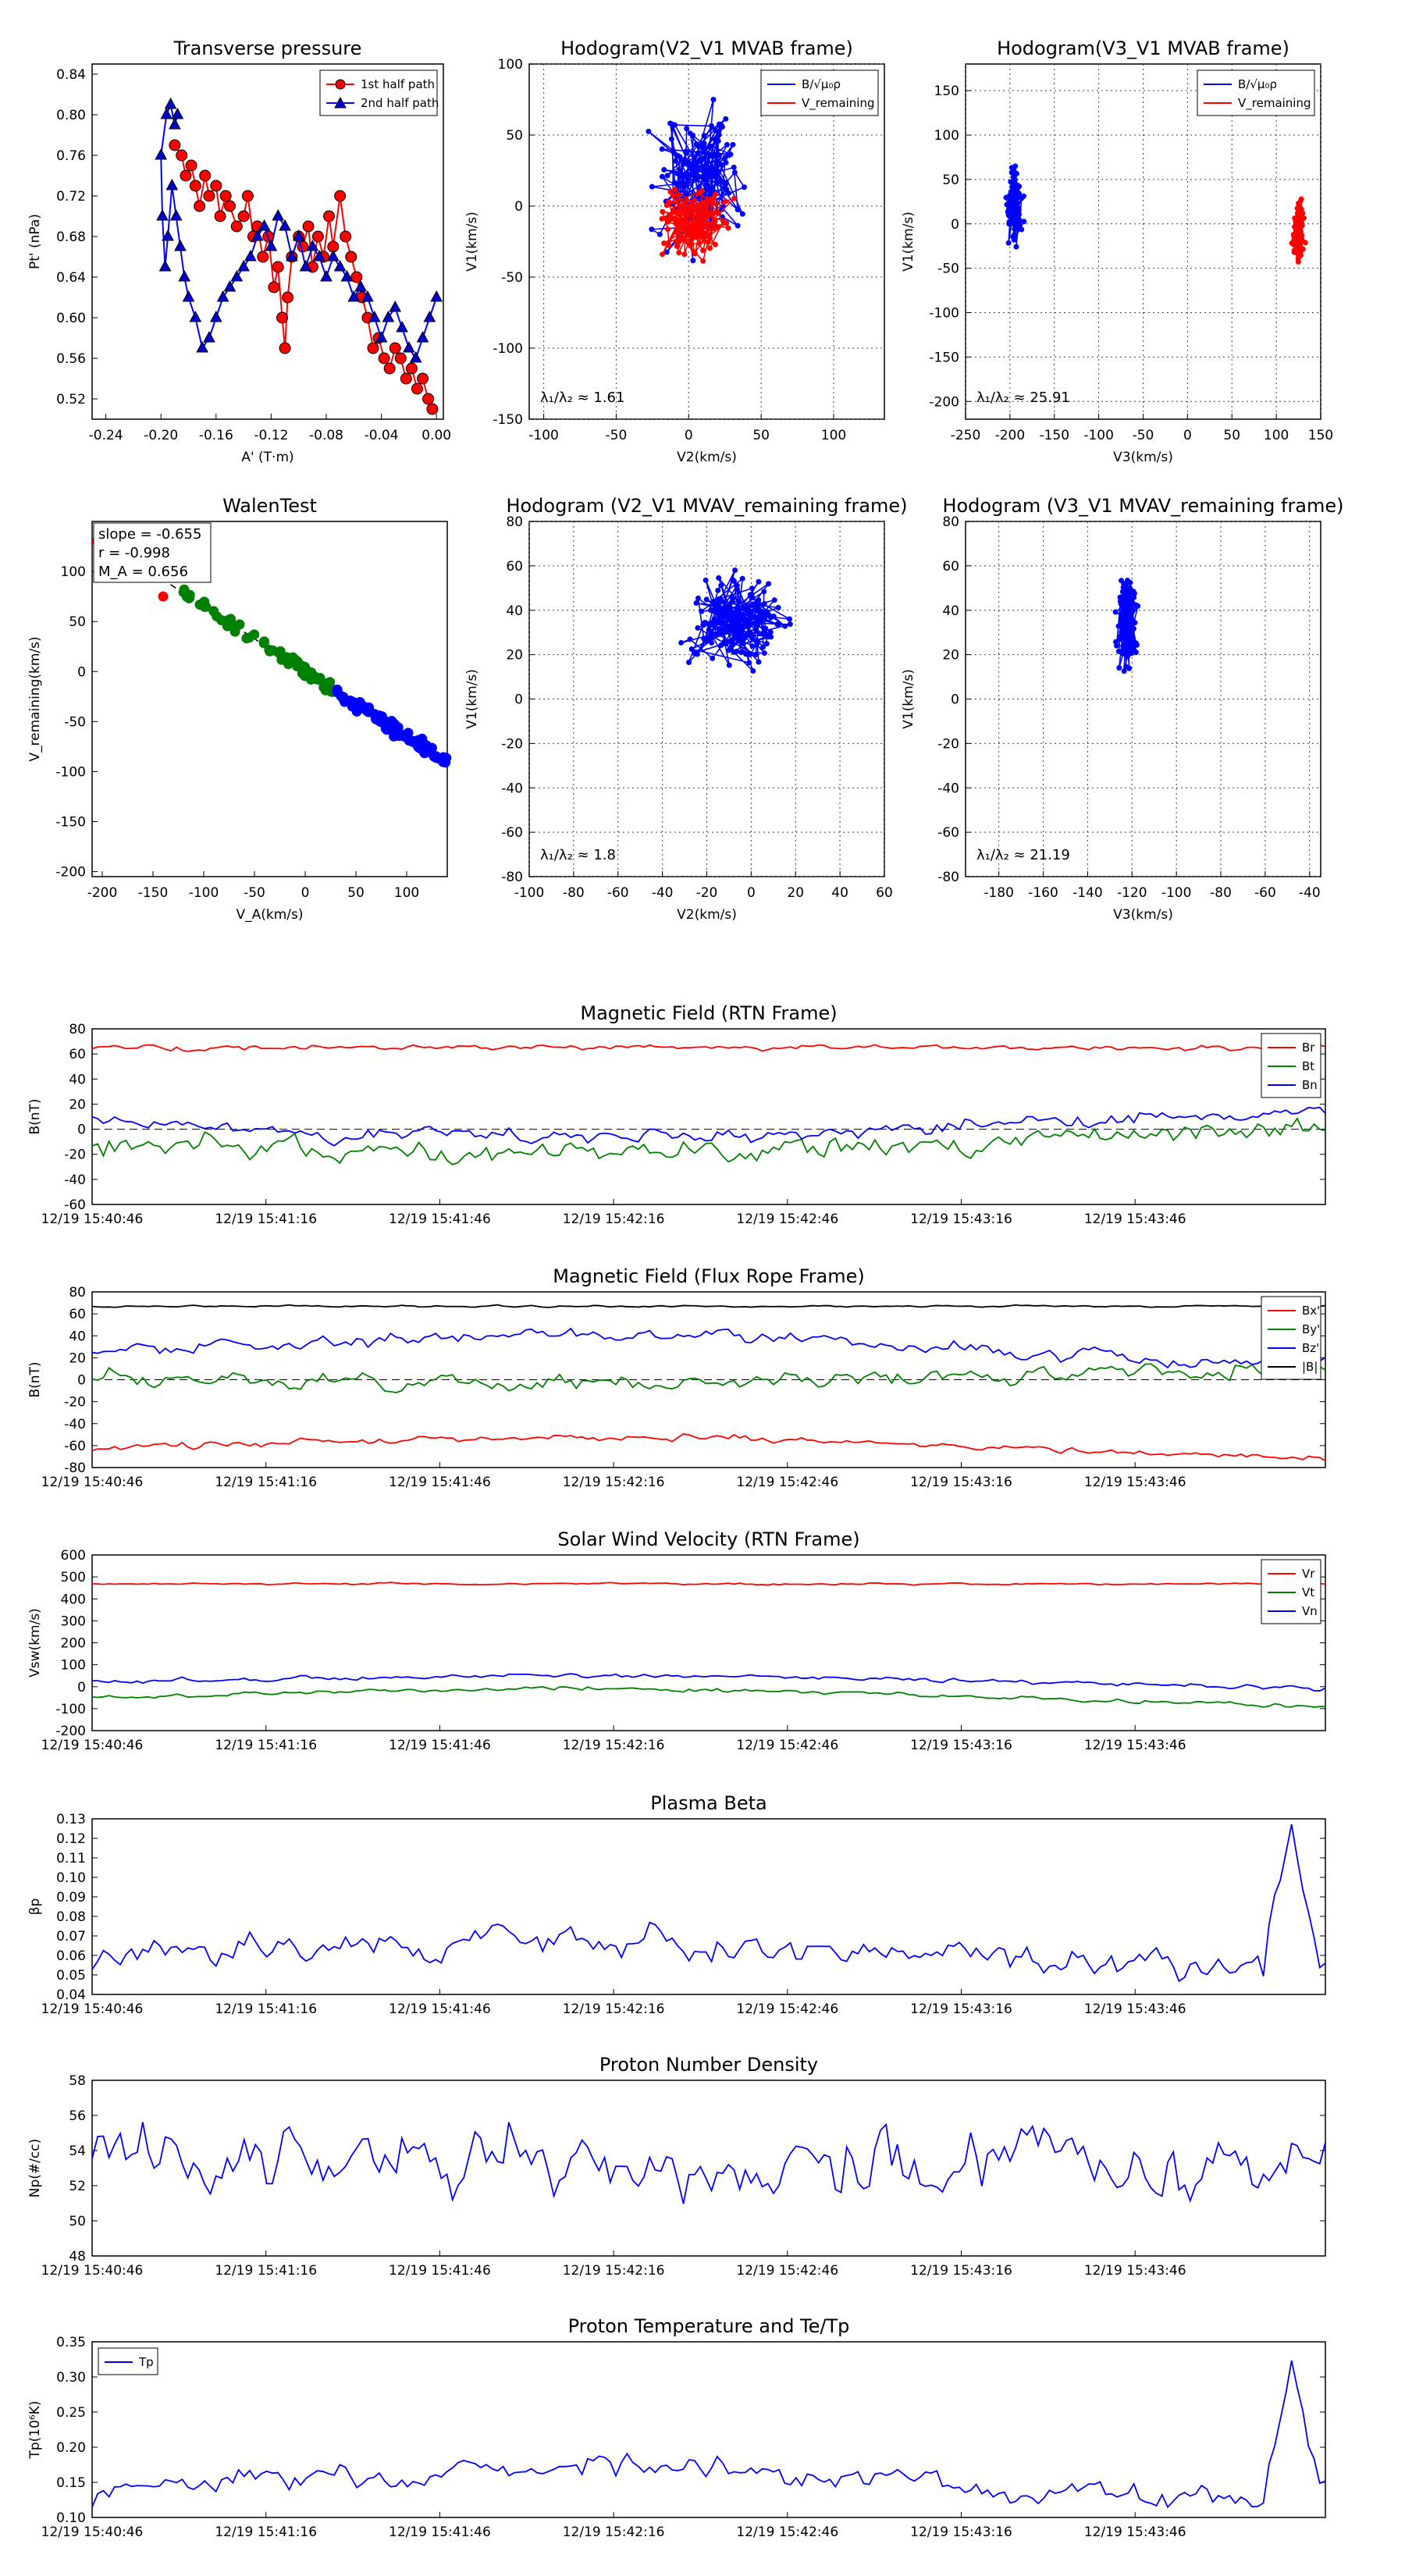 This screenshot has height=2576, width=1405. Describe the element at coordinates (709, 1306) in the screenshot. I see `series-line-|B|` at that location.